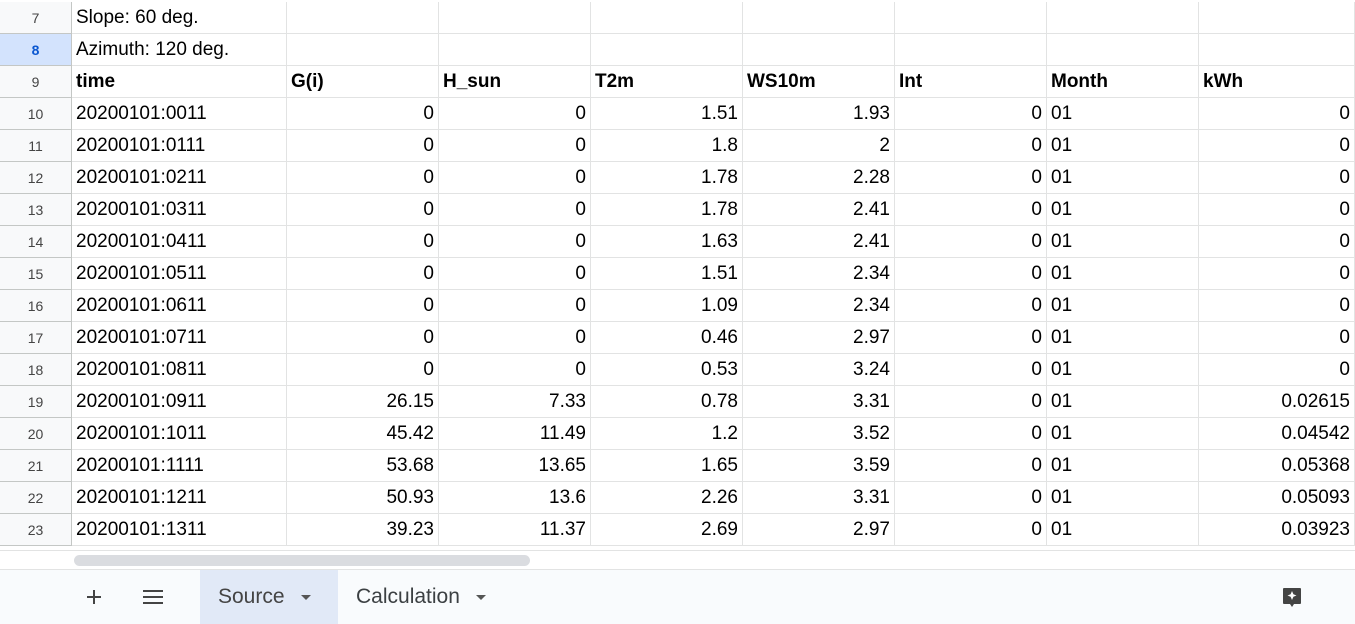 The image size is (1355, 624). I want to click on cell-time: 20200101:0411, so click(179, 242).